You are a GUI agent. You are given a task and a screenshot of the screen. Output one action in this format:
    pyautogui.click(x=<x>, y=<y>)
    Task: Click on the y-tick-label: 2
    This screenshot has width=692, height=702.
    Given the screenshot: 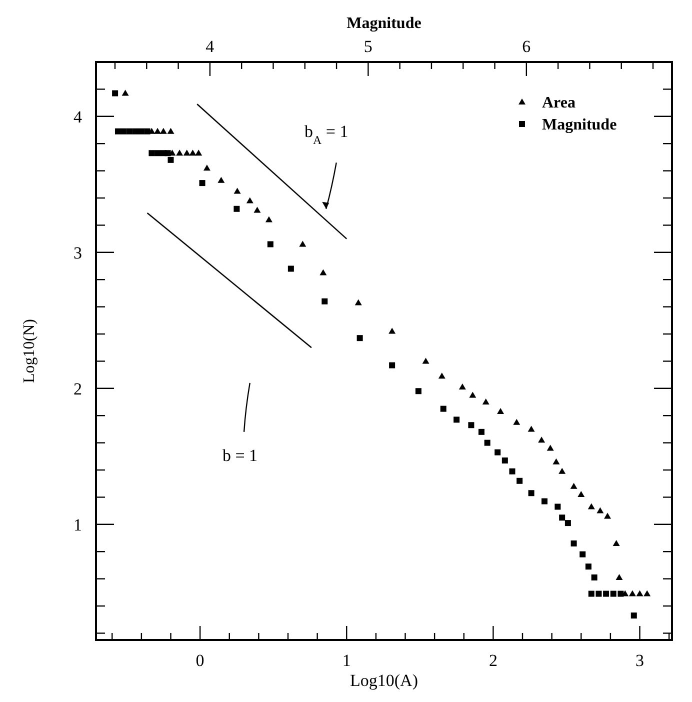 What is the action you would take?
    pyautogui.click(x=78, y=388)
    